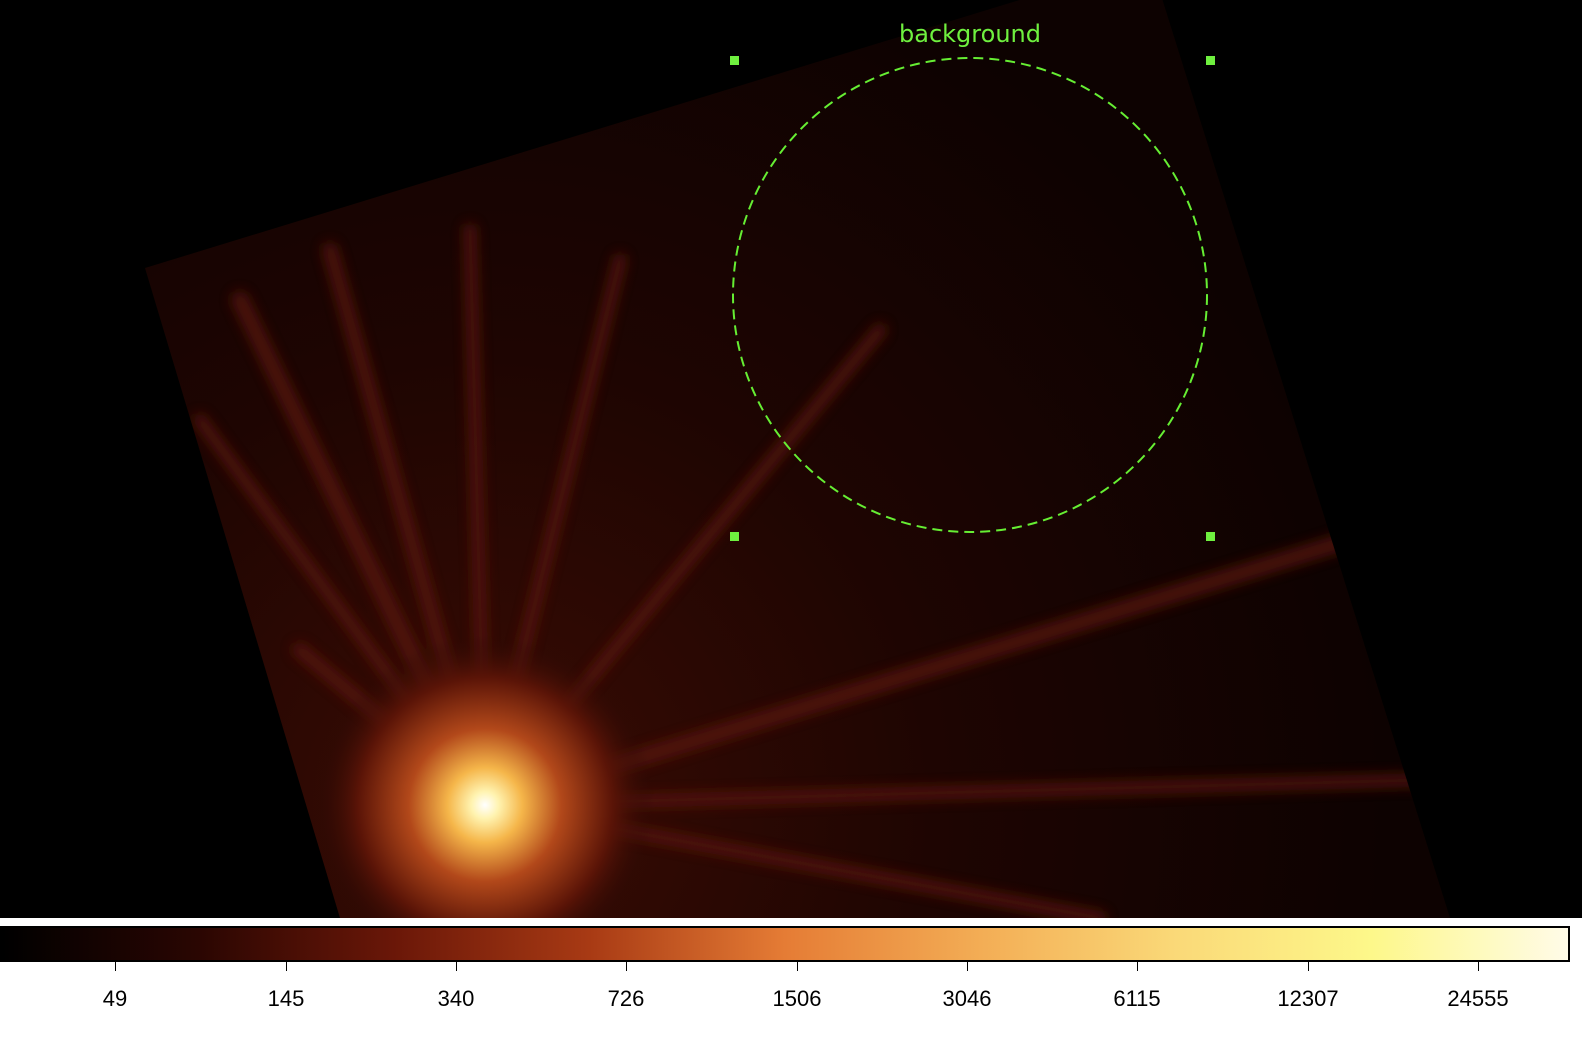 The image size is (1582, 1040). I want to click on colorbar-panel: 49 145 340 726 1506 3046 6115 12307 24555, so click(791, 979).